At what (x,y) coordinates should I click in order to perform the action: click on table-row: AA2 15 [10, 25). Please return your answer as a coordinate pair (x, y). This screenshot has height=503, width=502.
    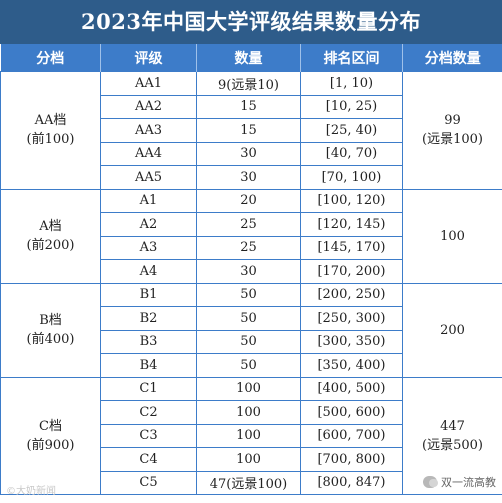
    Looking at the image, I should click on (251, 106).